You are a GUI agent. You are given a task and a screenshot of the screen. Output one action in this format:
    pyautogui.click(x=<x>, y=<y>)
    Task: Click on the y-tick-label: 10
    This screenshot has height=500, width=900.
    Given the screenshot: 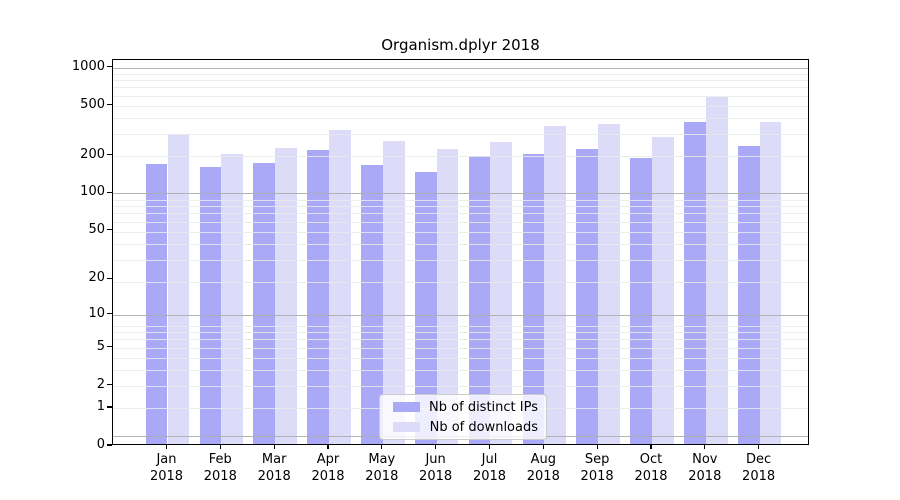 What is the action you would take?
    pyautogui.click(x=96, y=313)
    